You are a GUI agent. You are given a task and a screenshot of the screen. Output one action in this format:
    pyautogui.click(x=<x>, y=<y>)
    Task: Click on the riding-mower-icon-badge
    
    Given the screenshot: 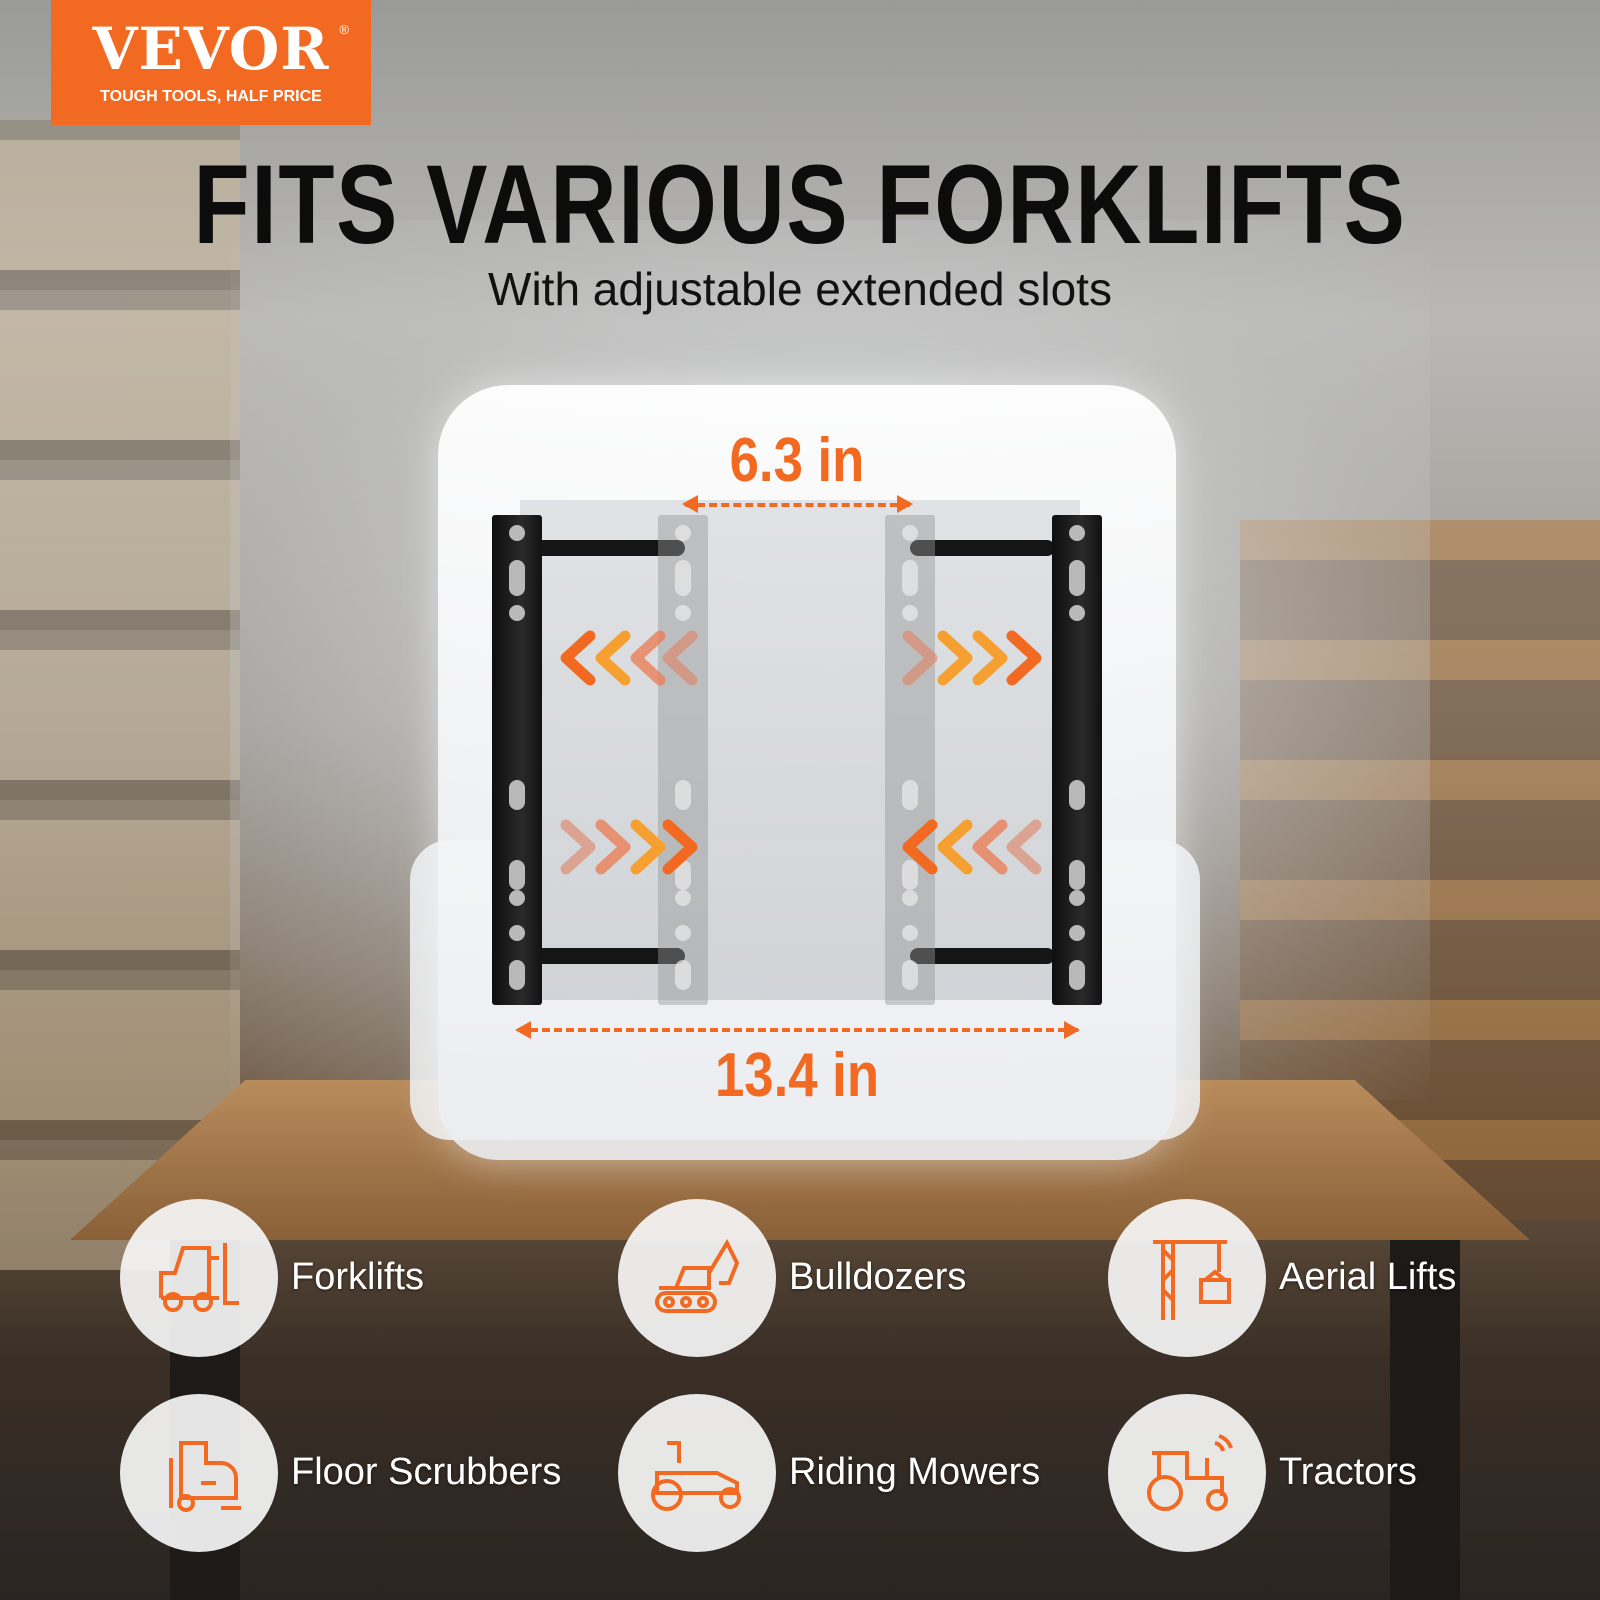 What is the action you would take?
    pyautogui.click(x=697, y=1473)
    